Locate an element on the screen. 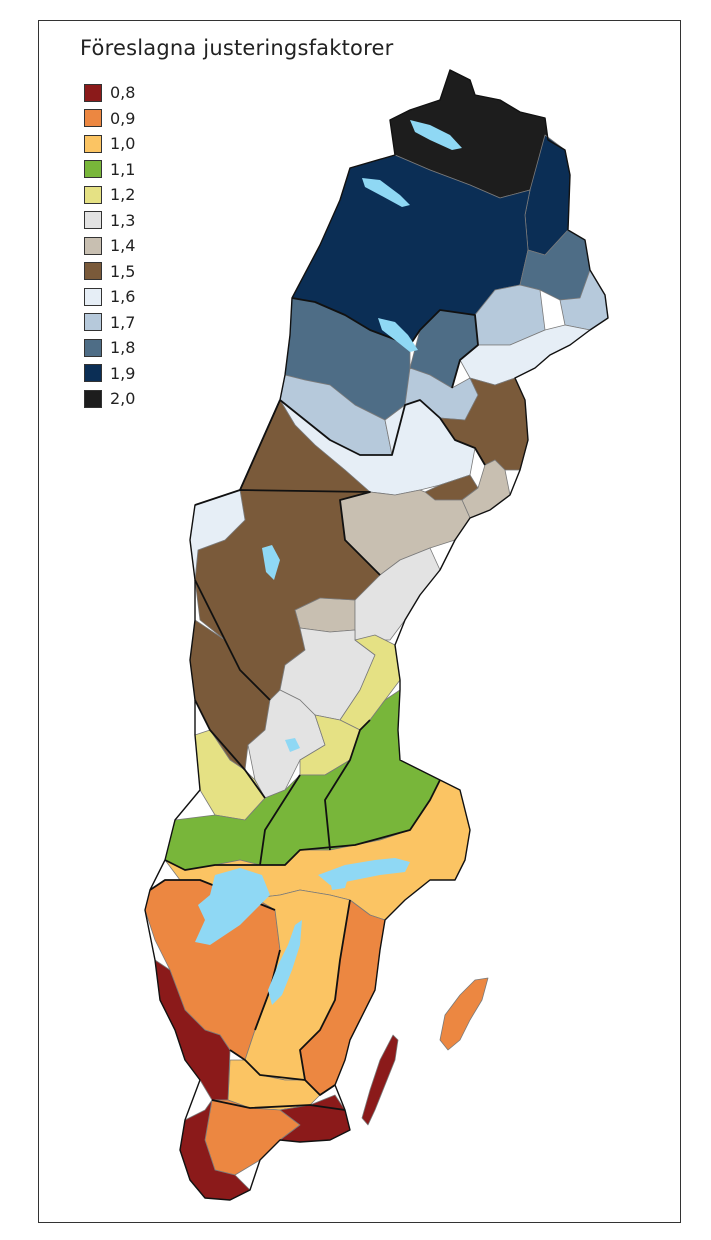  legend-item: 1,1 is located at coordinates (109, 170).